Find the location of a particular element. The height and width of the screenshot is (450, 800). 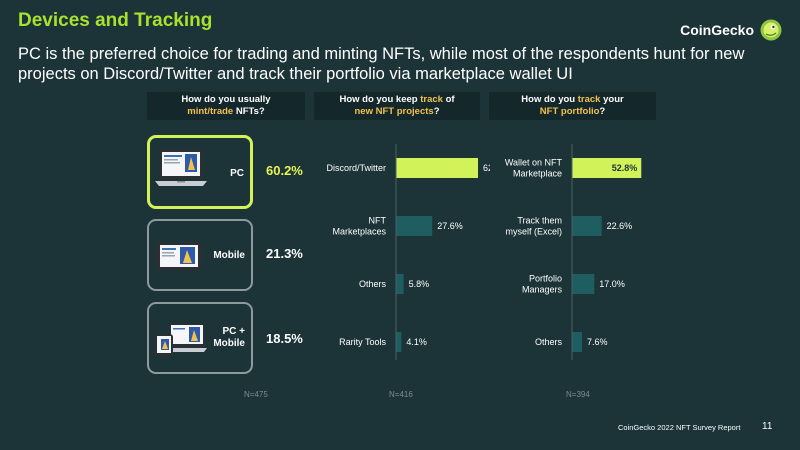

portfolio-value-label-3: 7.6% is located at coordinates (597, 342).